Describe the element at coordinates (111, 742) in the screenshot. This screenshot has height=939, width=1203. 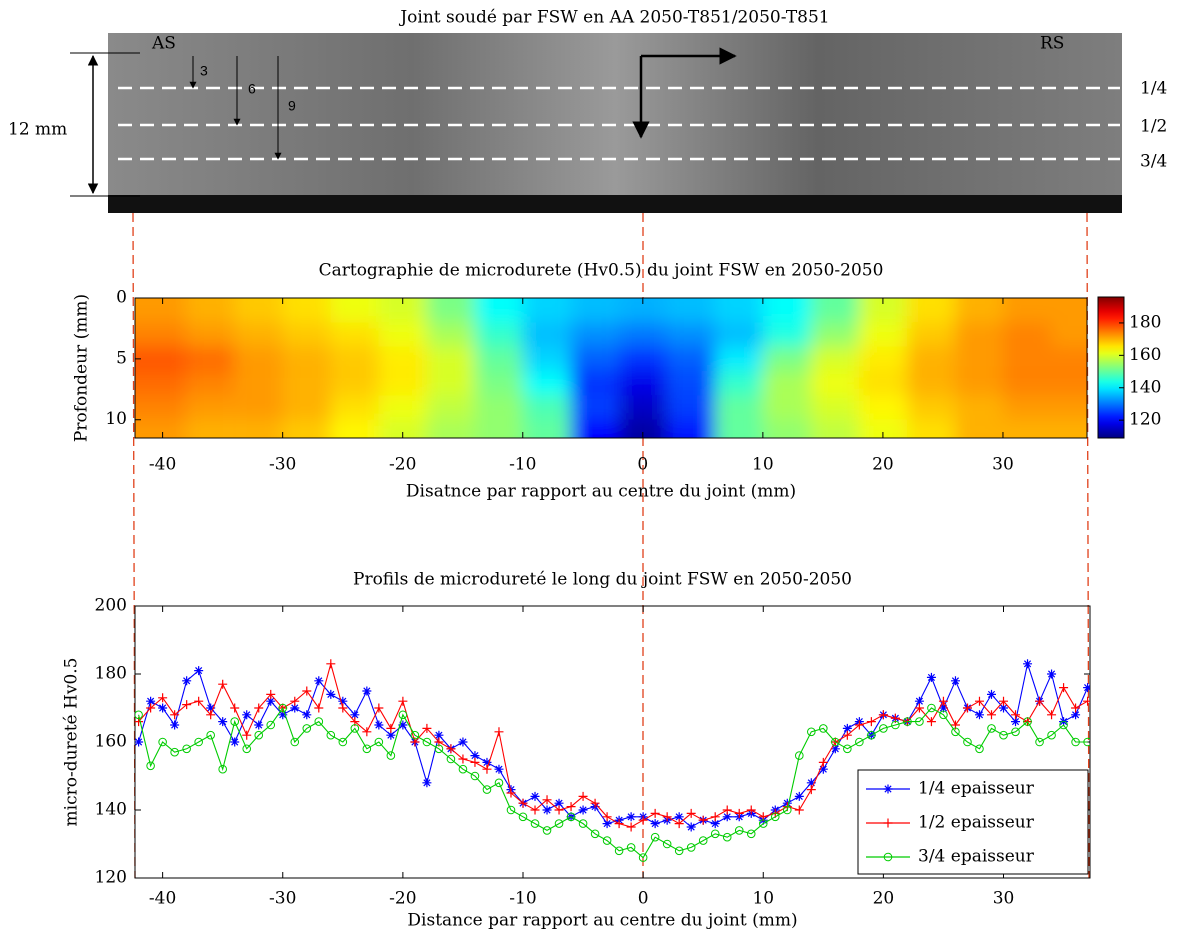
I see `y-tick-label: 160` at that location.